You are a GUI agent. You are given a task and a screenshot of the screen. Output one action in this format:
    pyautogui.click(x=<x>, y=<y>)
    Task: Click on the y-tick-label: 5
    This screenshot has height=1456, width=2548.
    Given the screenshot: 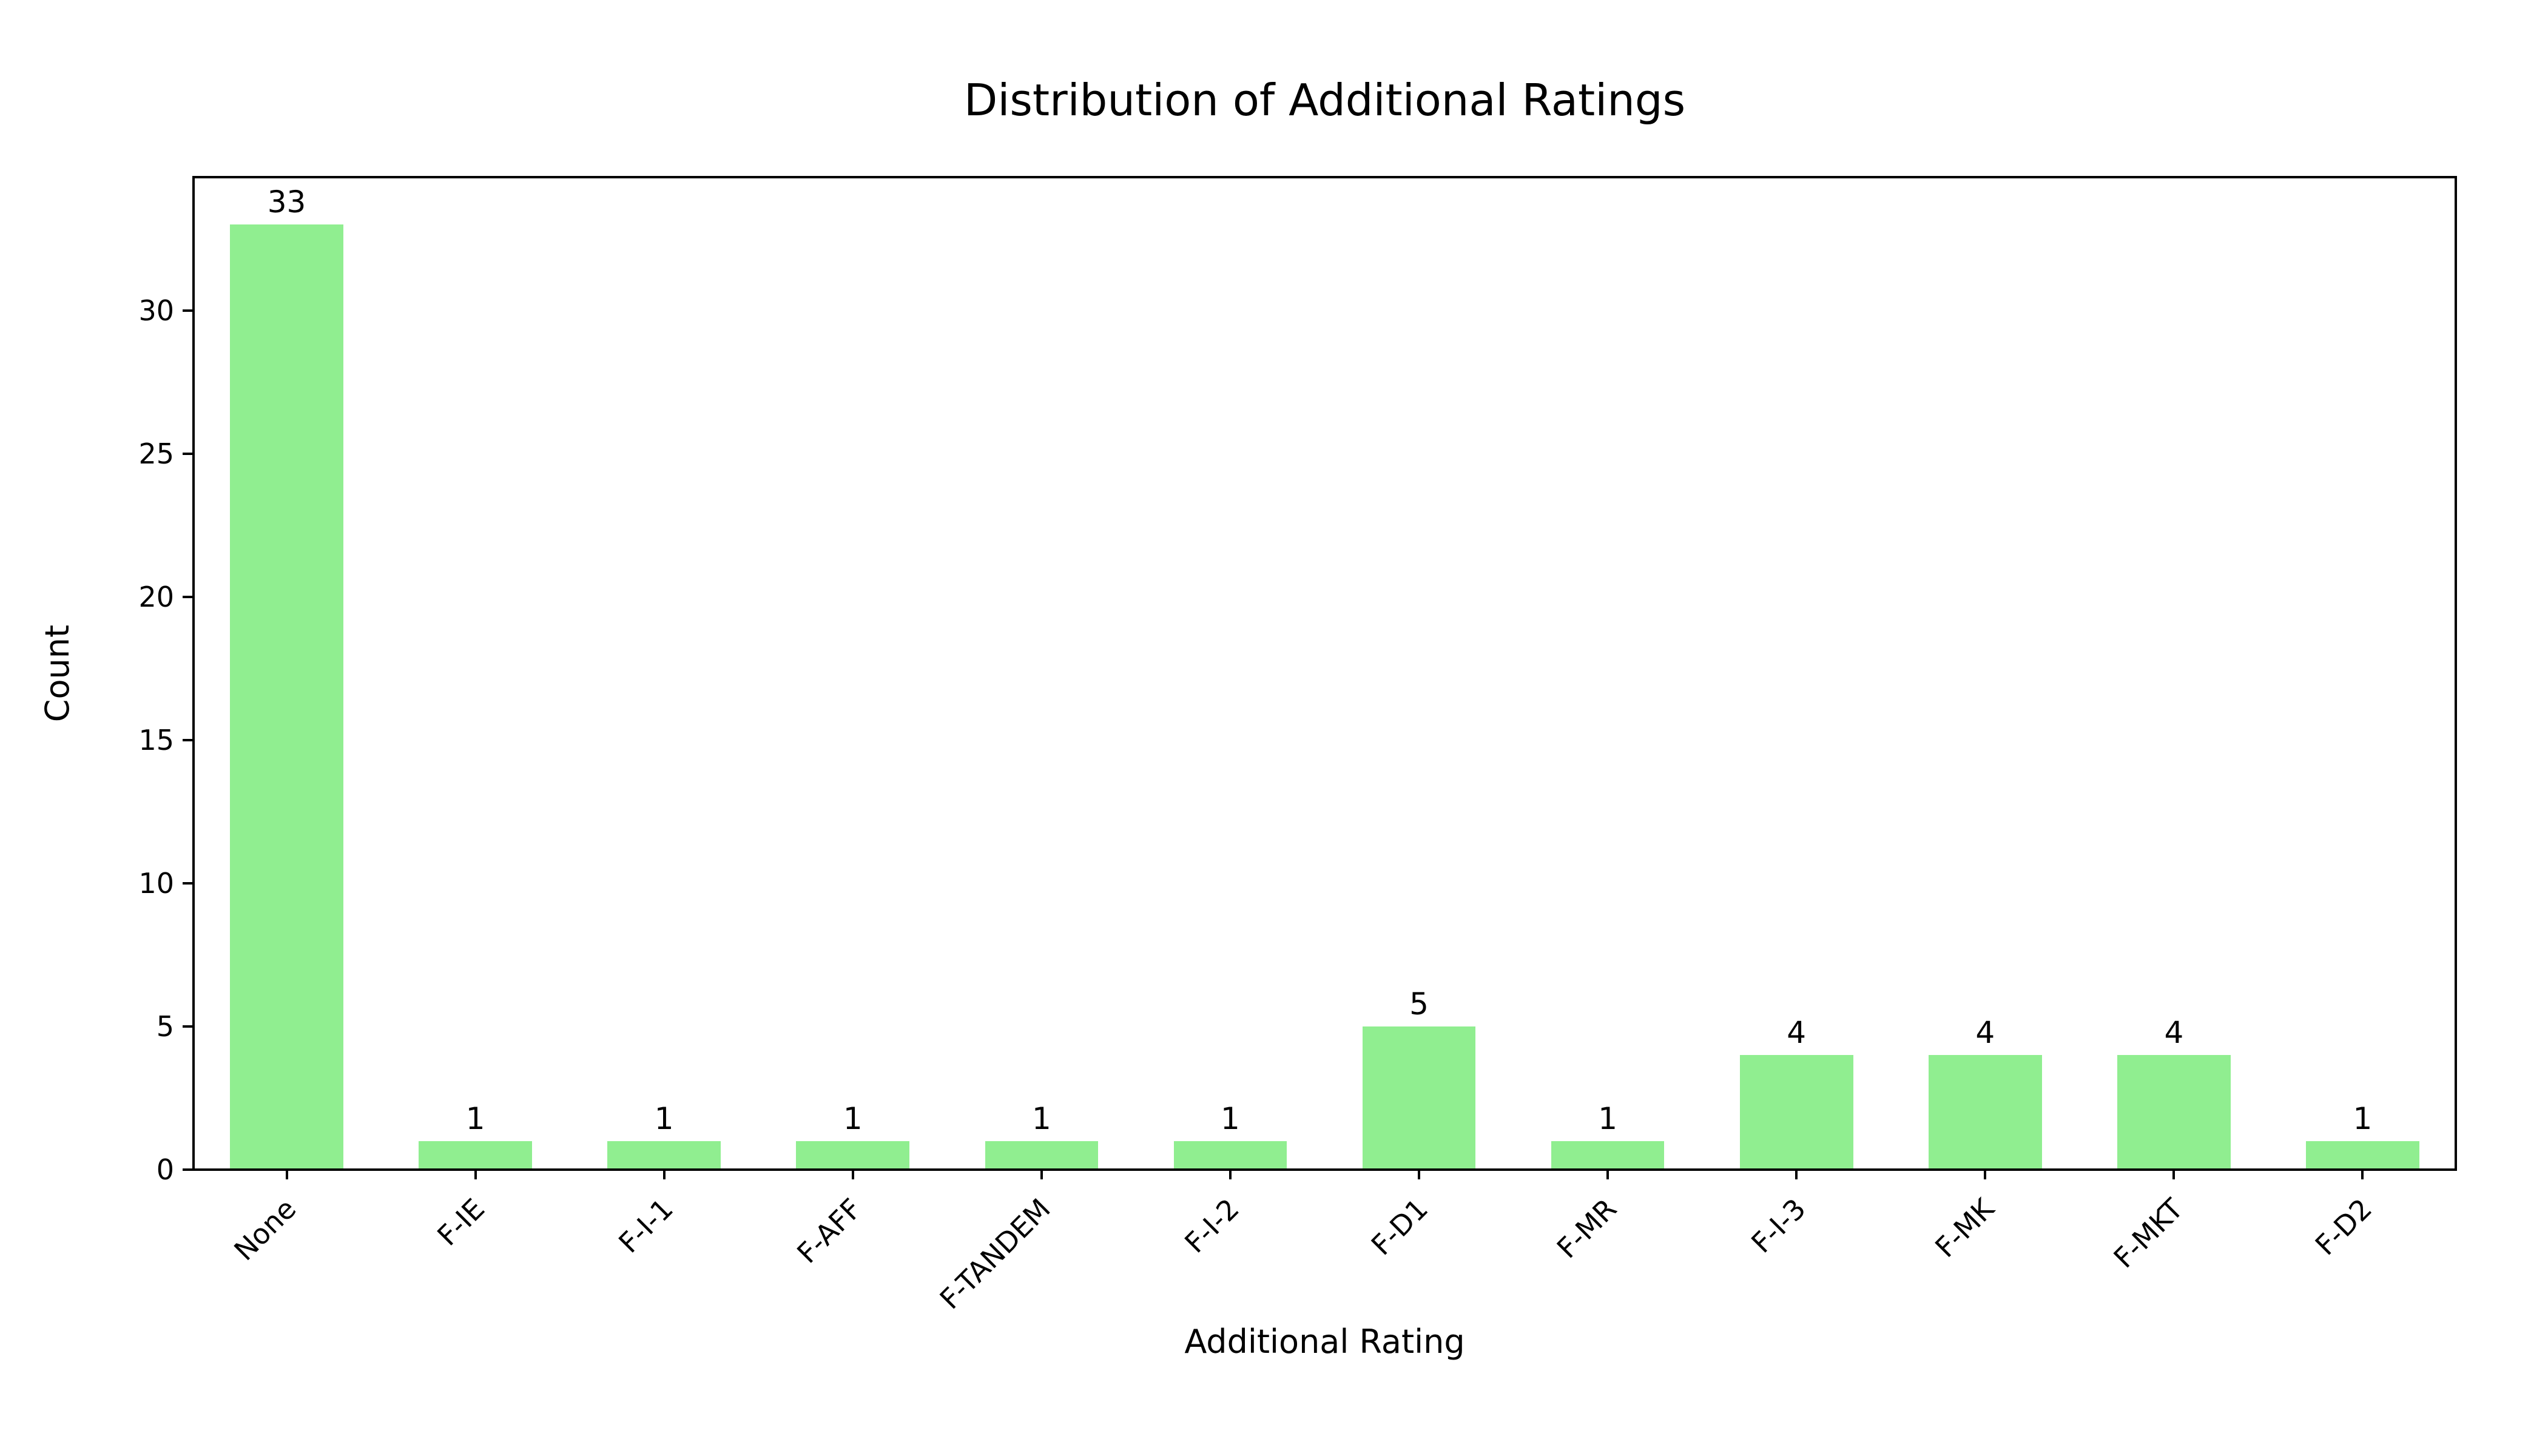 What is the action you would take?
    pyautogui.click(x=165, y=1026)
    